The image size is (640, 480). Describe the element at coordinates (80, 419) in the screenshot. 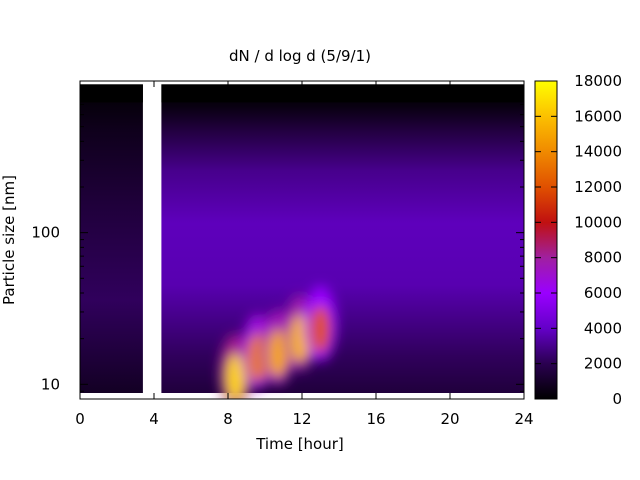

I see `x-tick-label: 0` at that location.